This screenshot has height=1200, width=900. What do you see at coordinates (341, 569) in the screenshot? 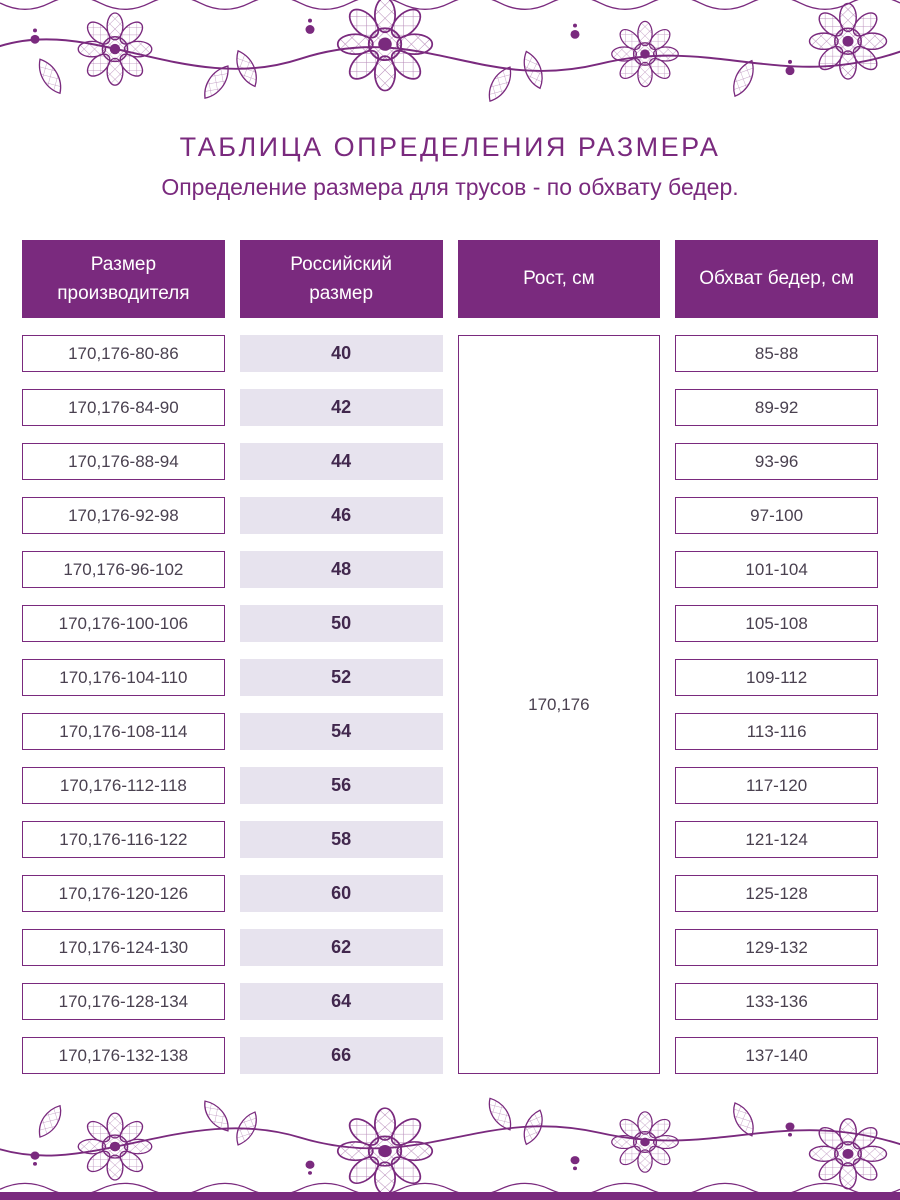
I see `russian-size-cell: 48` at bounding box center [341, 569].